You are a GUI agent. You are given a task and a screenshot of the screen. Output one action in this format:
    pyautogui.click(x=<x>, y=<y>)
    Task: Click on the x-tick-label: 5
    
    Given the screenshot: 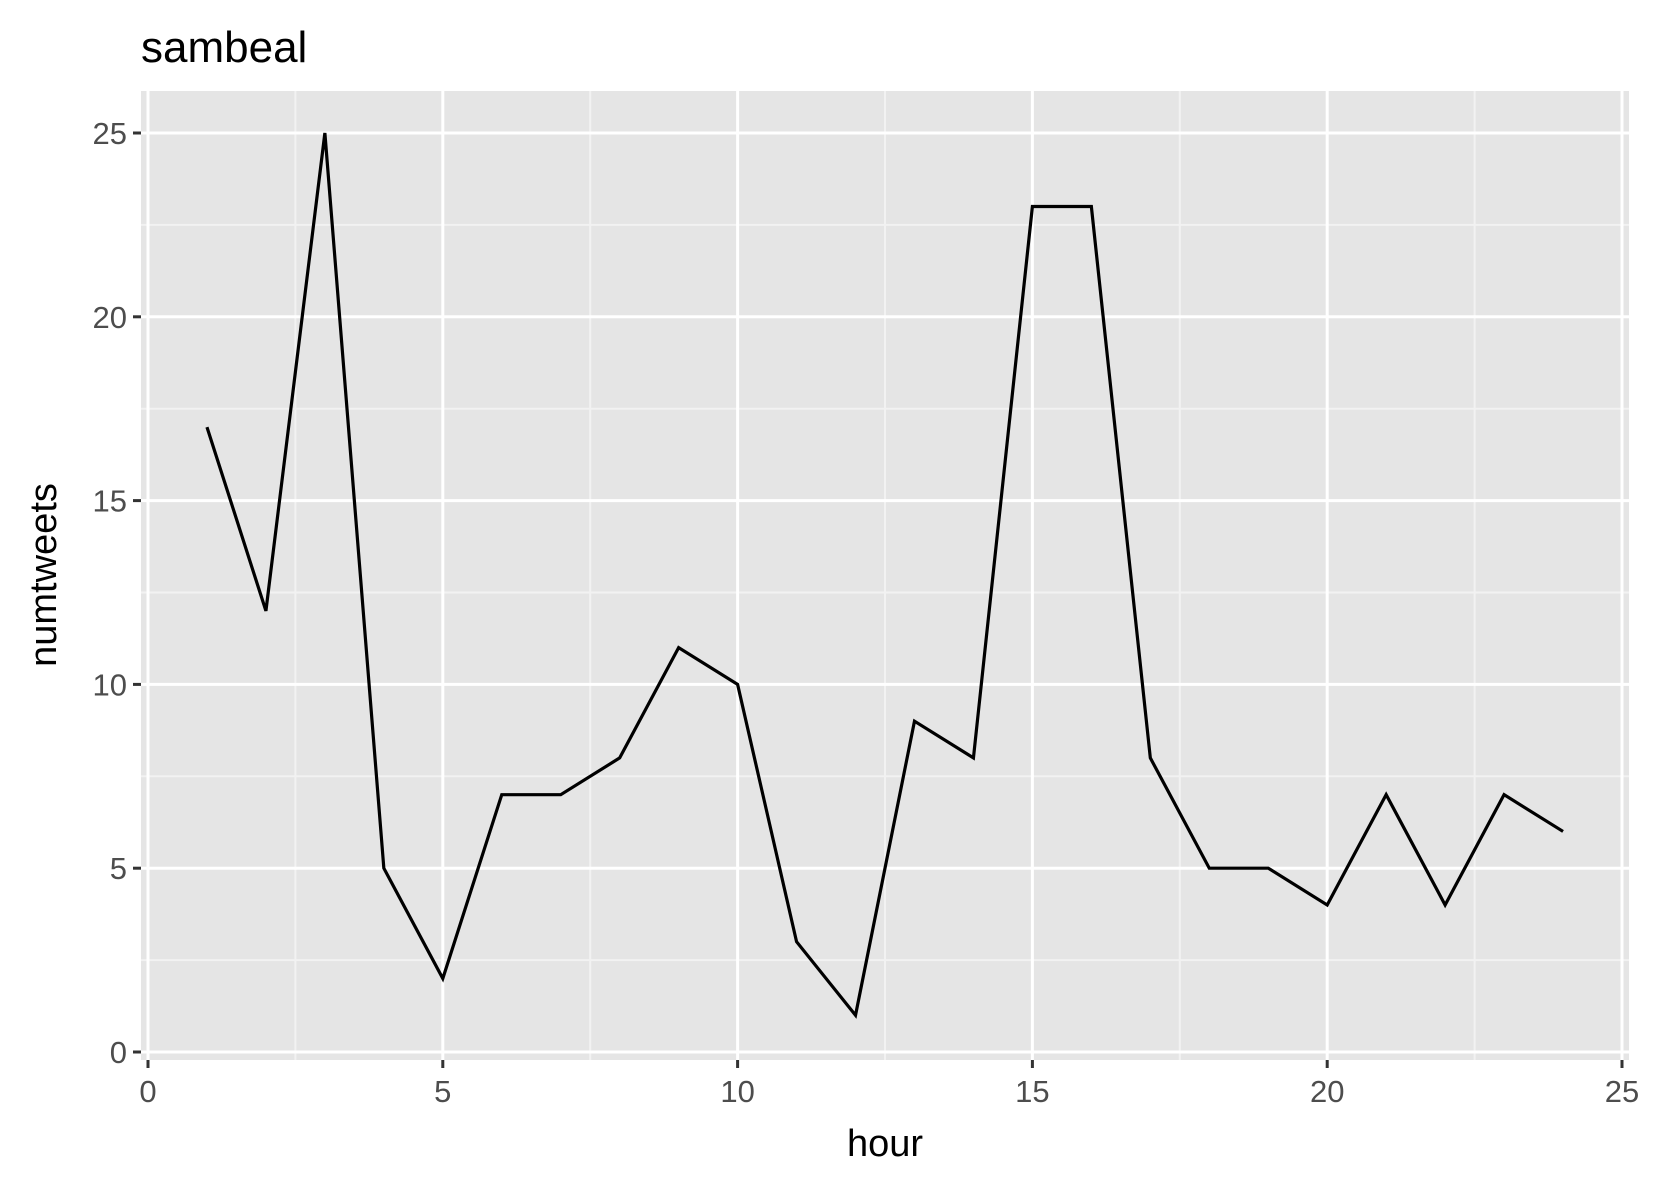 What is the action you would take?
    pyautogui.click(x=442, y=1091)
    